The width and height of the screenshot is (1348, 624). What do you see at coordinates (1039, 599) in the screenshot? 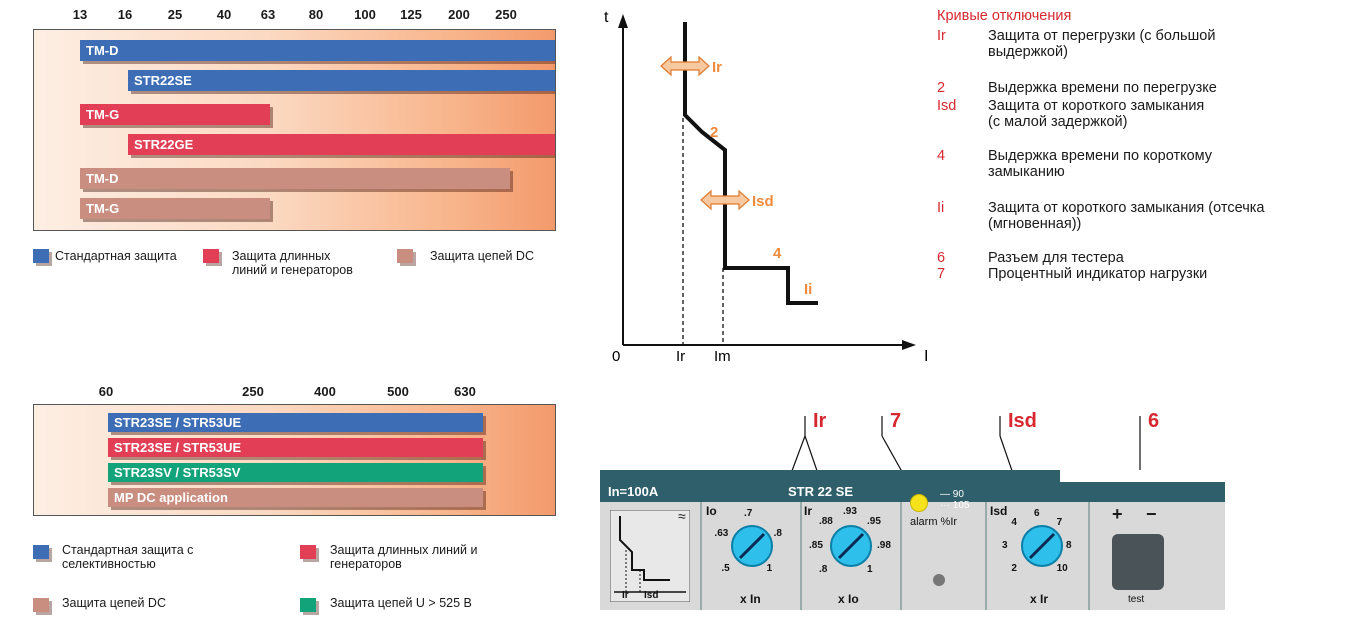
I see `dial-isd-unit: x Ir` at bounding box center [1039, 599].